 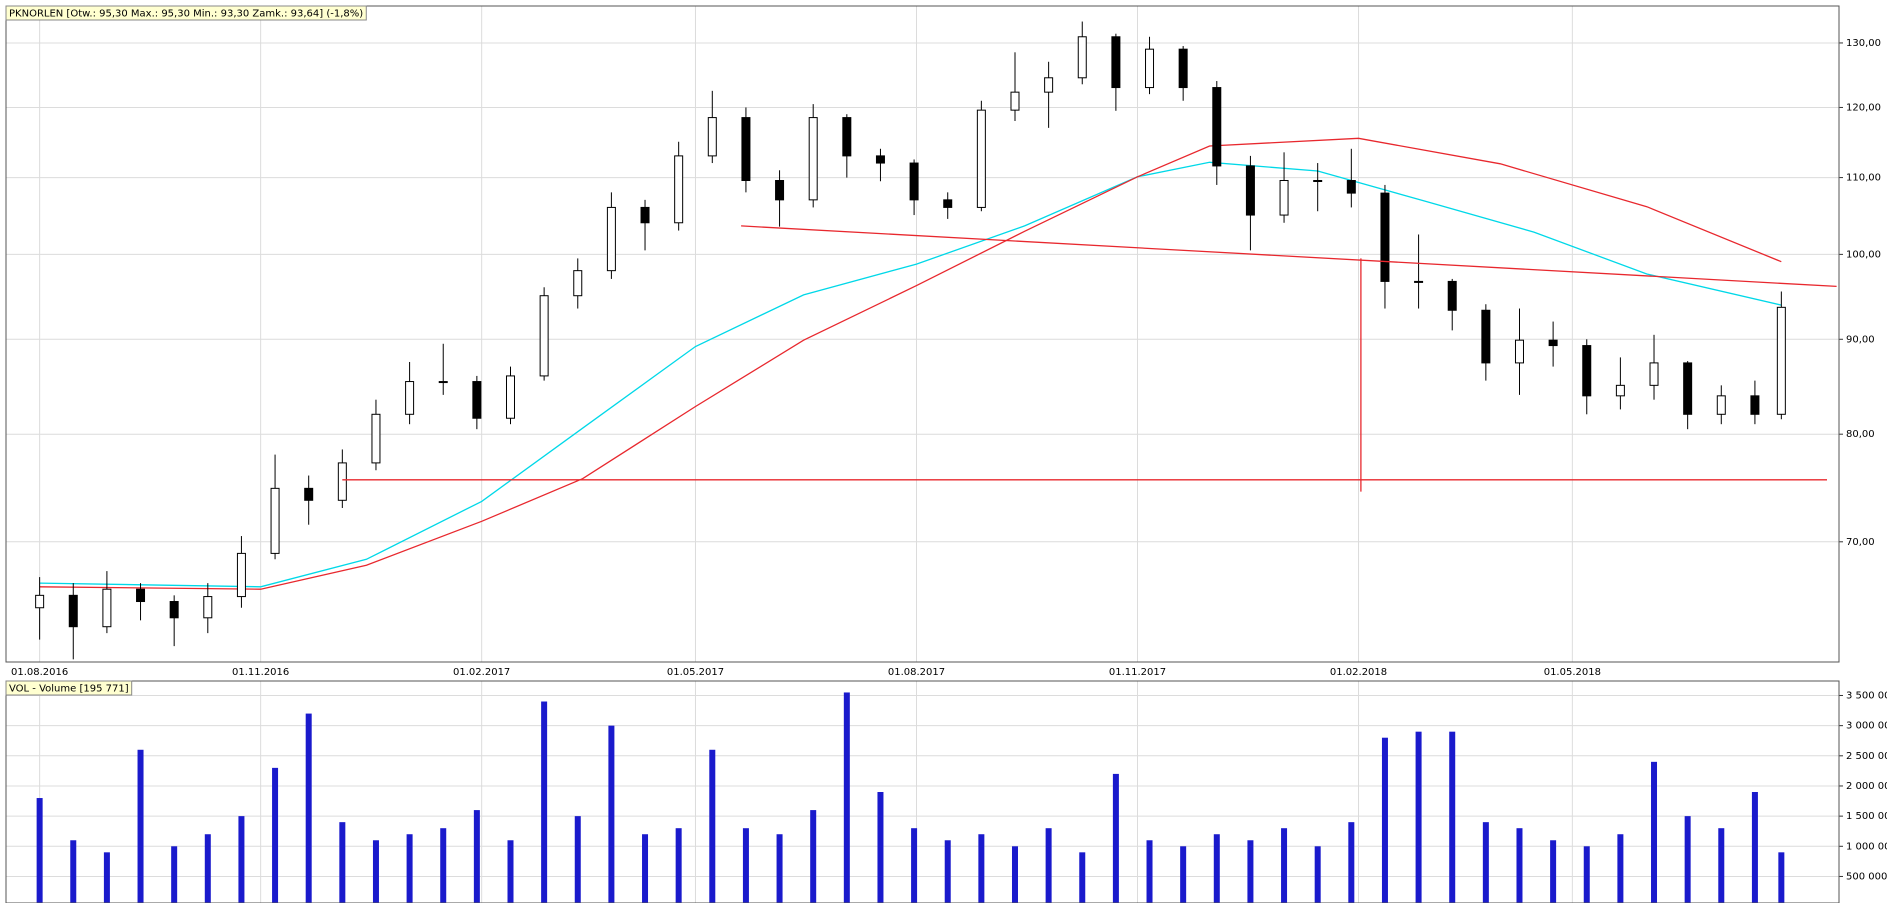 What do you see at coordinates (1863, 254) in the screenshot?
I see `y-tick-label: 100,00` at bounding box center [1863, 254].